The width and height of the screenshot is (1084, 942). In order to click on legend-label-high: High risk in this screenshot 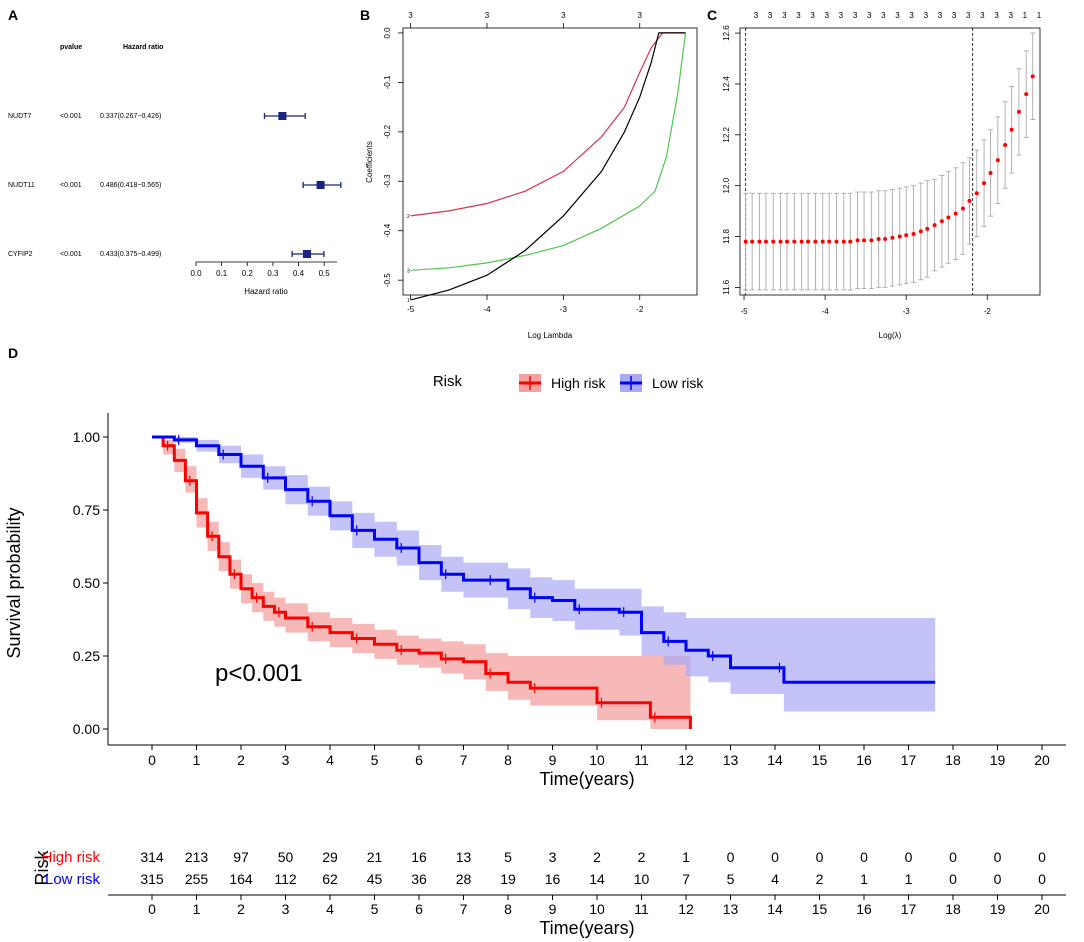, I will do `click(578, 383)`.